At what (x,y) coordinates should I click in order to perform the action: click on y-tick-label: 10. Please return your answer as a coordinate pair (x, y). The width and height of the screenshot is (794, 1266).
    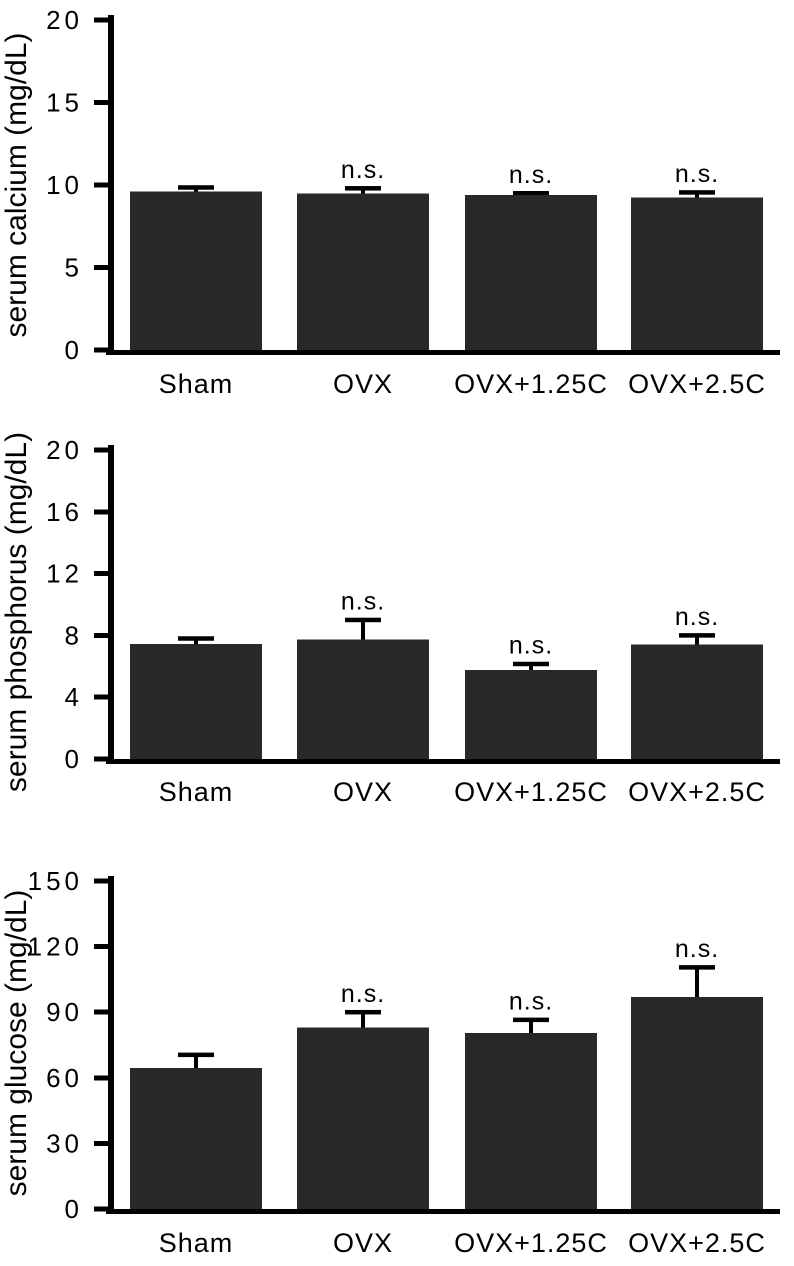
    Looking at the image, I should click on (64, 185).